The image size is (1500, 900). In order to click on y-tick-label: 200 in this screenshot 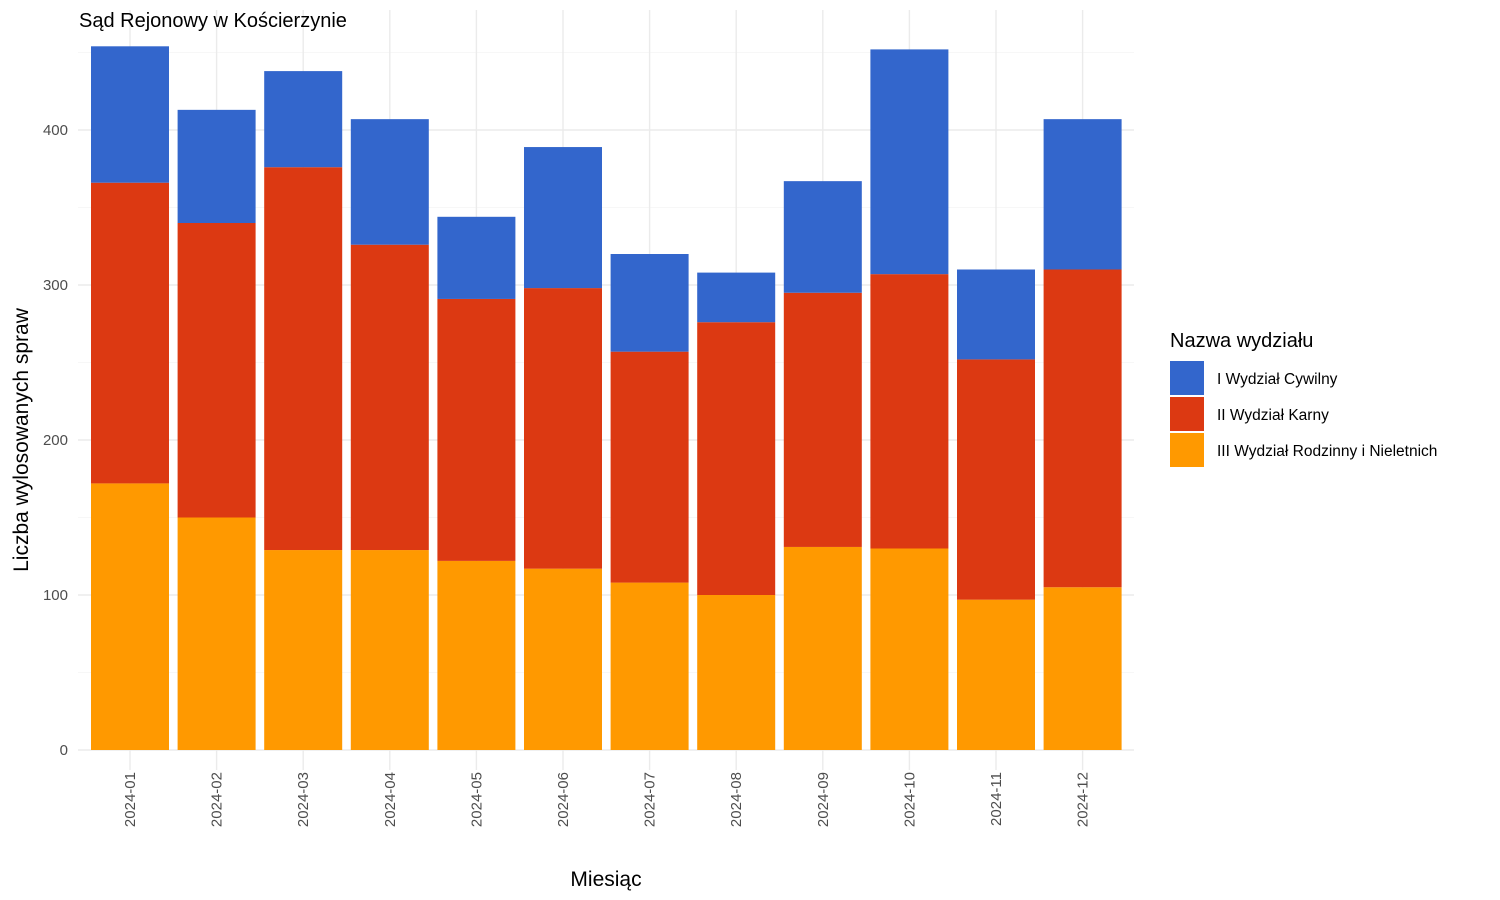, I will do `click(55, 440)`.